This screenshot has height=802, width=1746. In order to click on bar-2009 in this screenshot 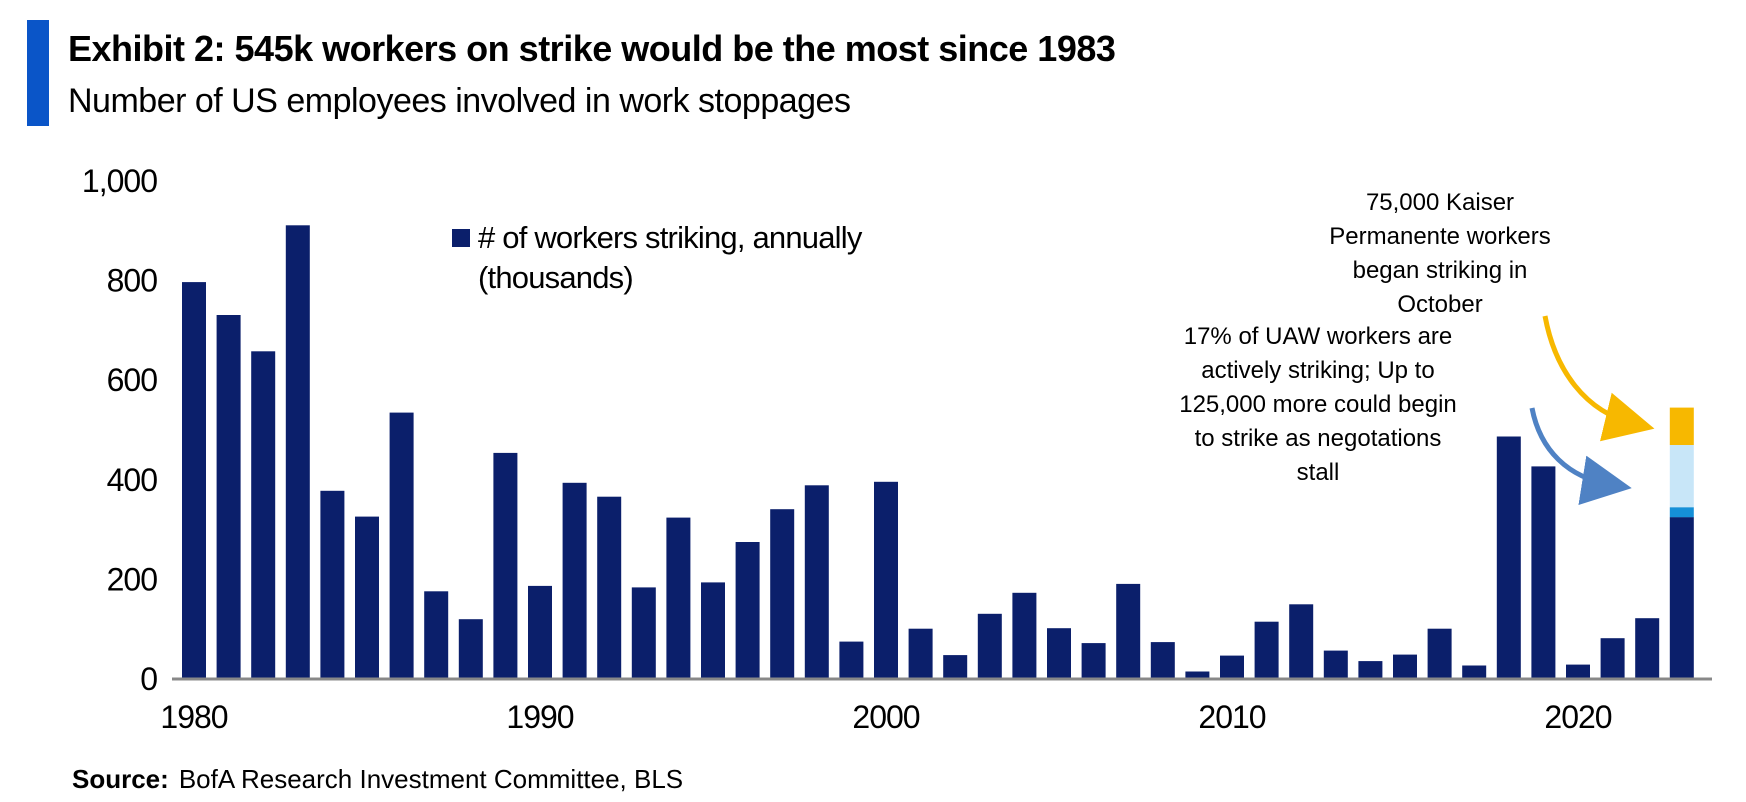, I will do `click(1197, 674)`.